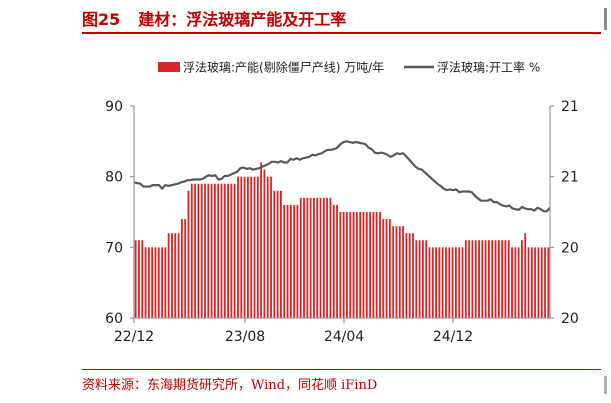  I want to click on legend-bar-swatch, so click(169, 67).